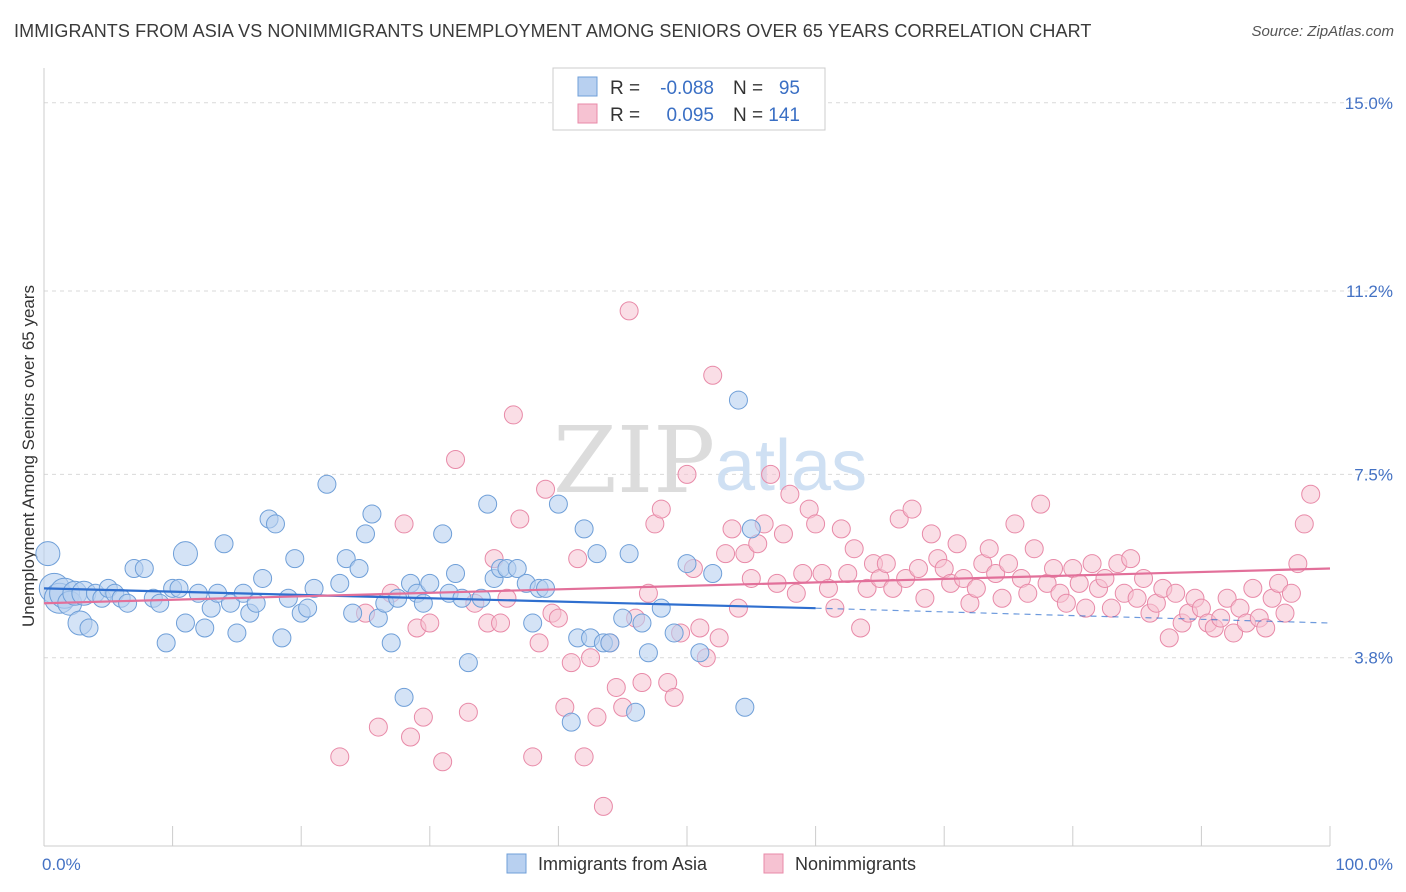 Image resolution: width=1406 pixels, height=892 pixels. Describe the element at coordinates (711, 863) in the screenshot. I see `series-legend: Immigrants from Asia Nonimmigrants` at that location.